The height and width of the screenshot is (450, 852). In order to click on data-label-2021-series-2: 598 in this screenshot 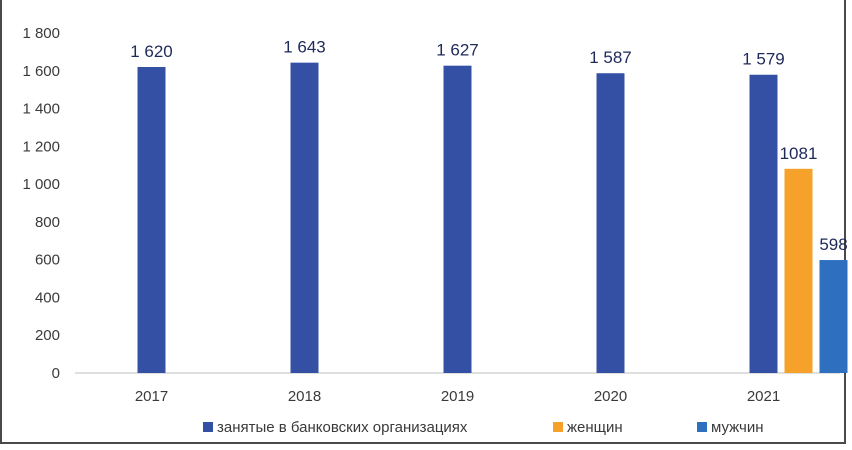, I will do `click(833, 244)`.